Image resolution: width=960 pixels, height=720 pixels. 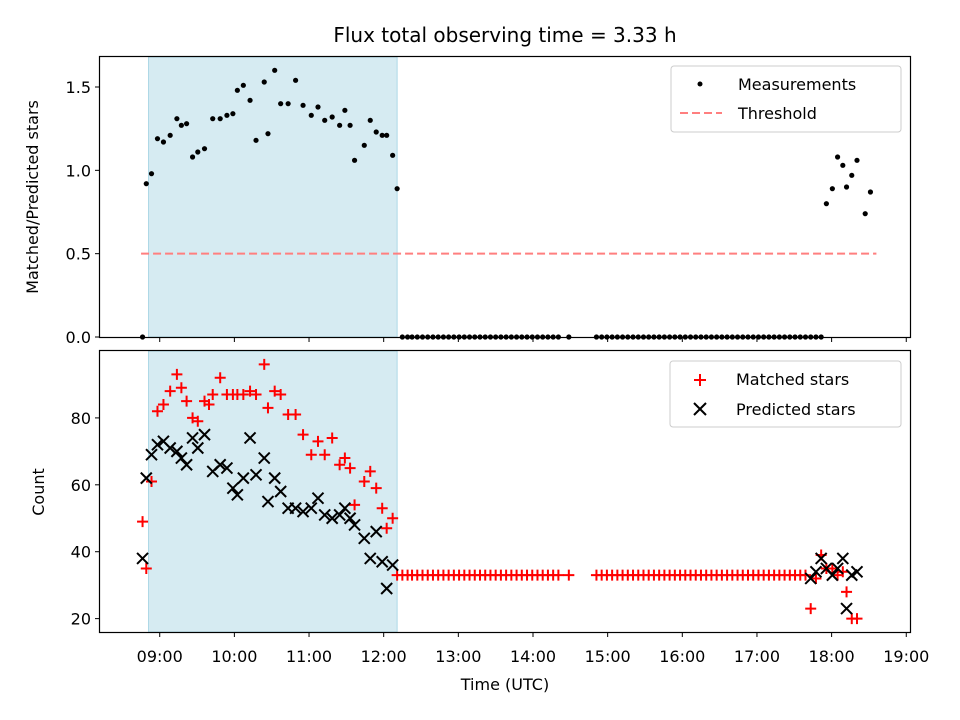 What do you see at coordinates (85, 519) in the screenshot?
I see `bottom-y-ticks: 20 40 60 80` at bounding box center [85, 519].